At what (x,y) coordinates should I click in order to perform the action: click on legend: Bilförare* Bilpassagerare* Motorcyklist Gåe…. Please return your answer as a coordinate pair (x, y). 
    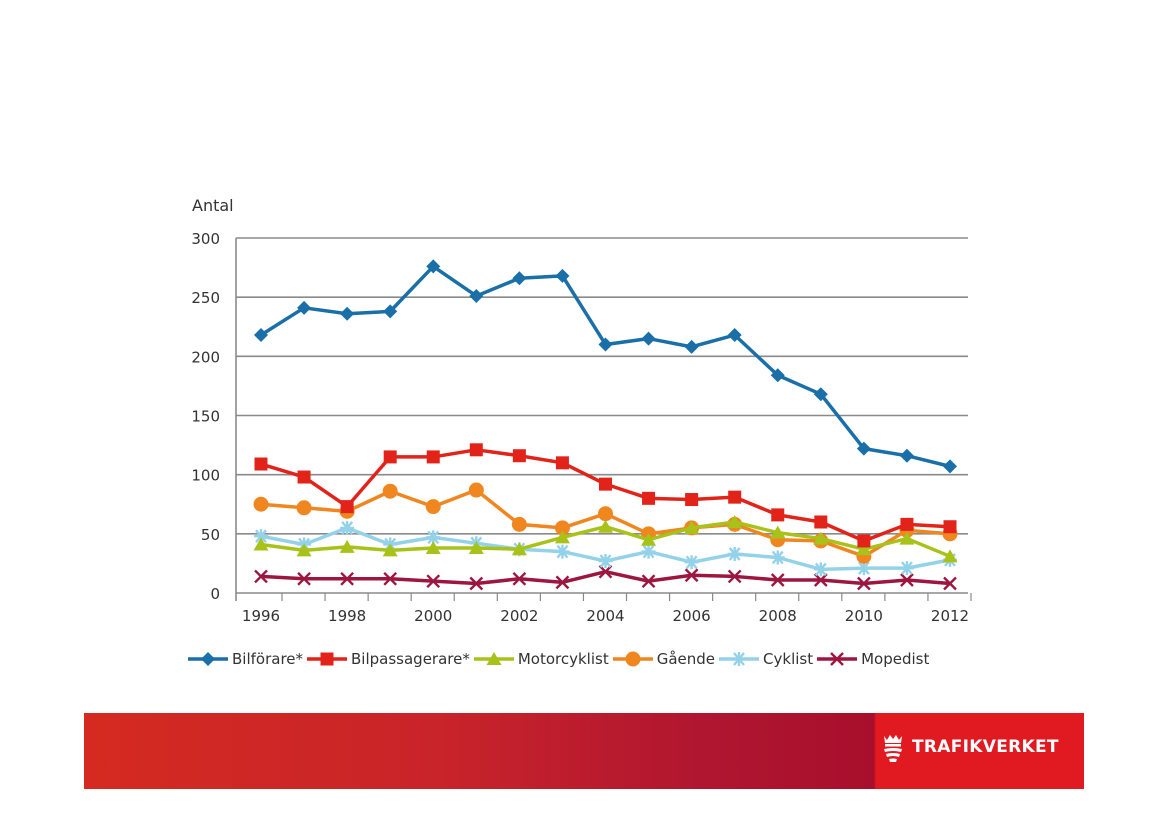
    Looking at the image, I should click on (558, 659).